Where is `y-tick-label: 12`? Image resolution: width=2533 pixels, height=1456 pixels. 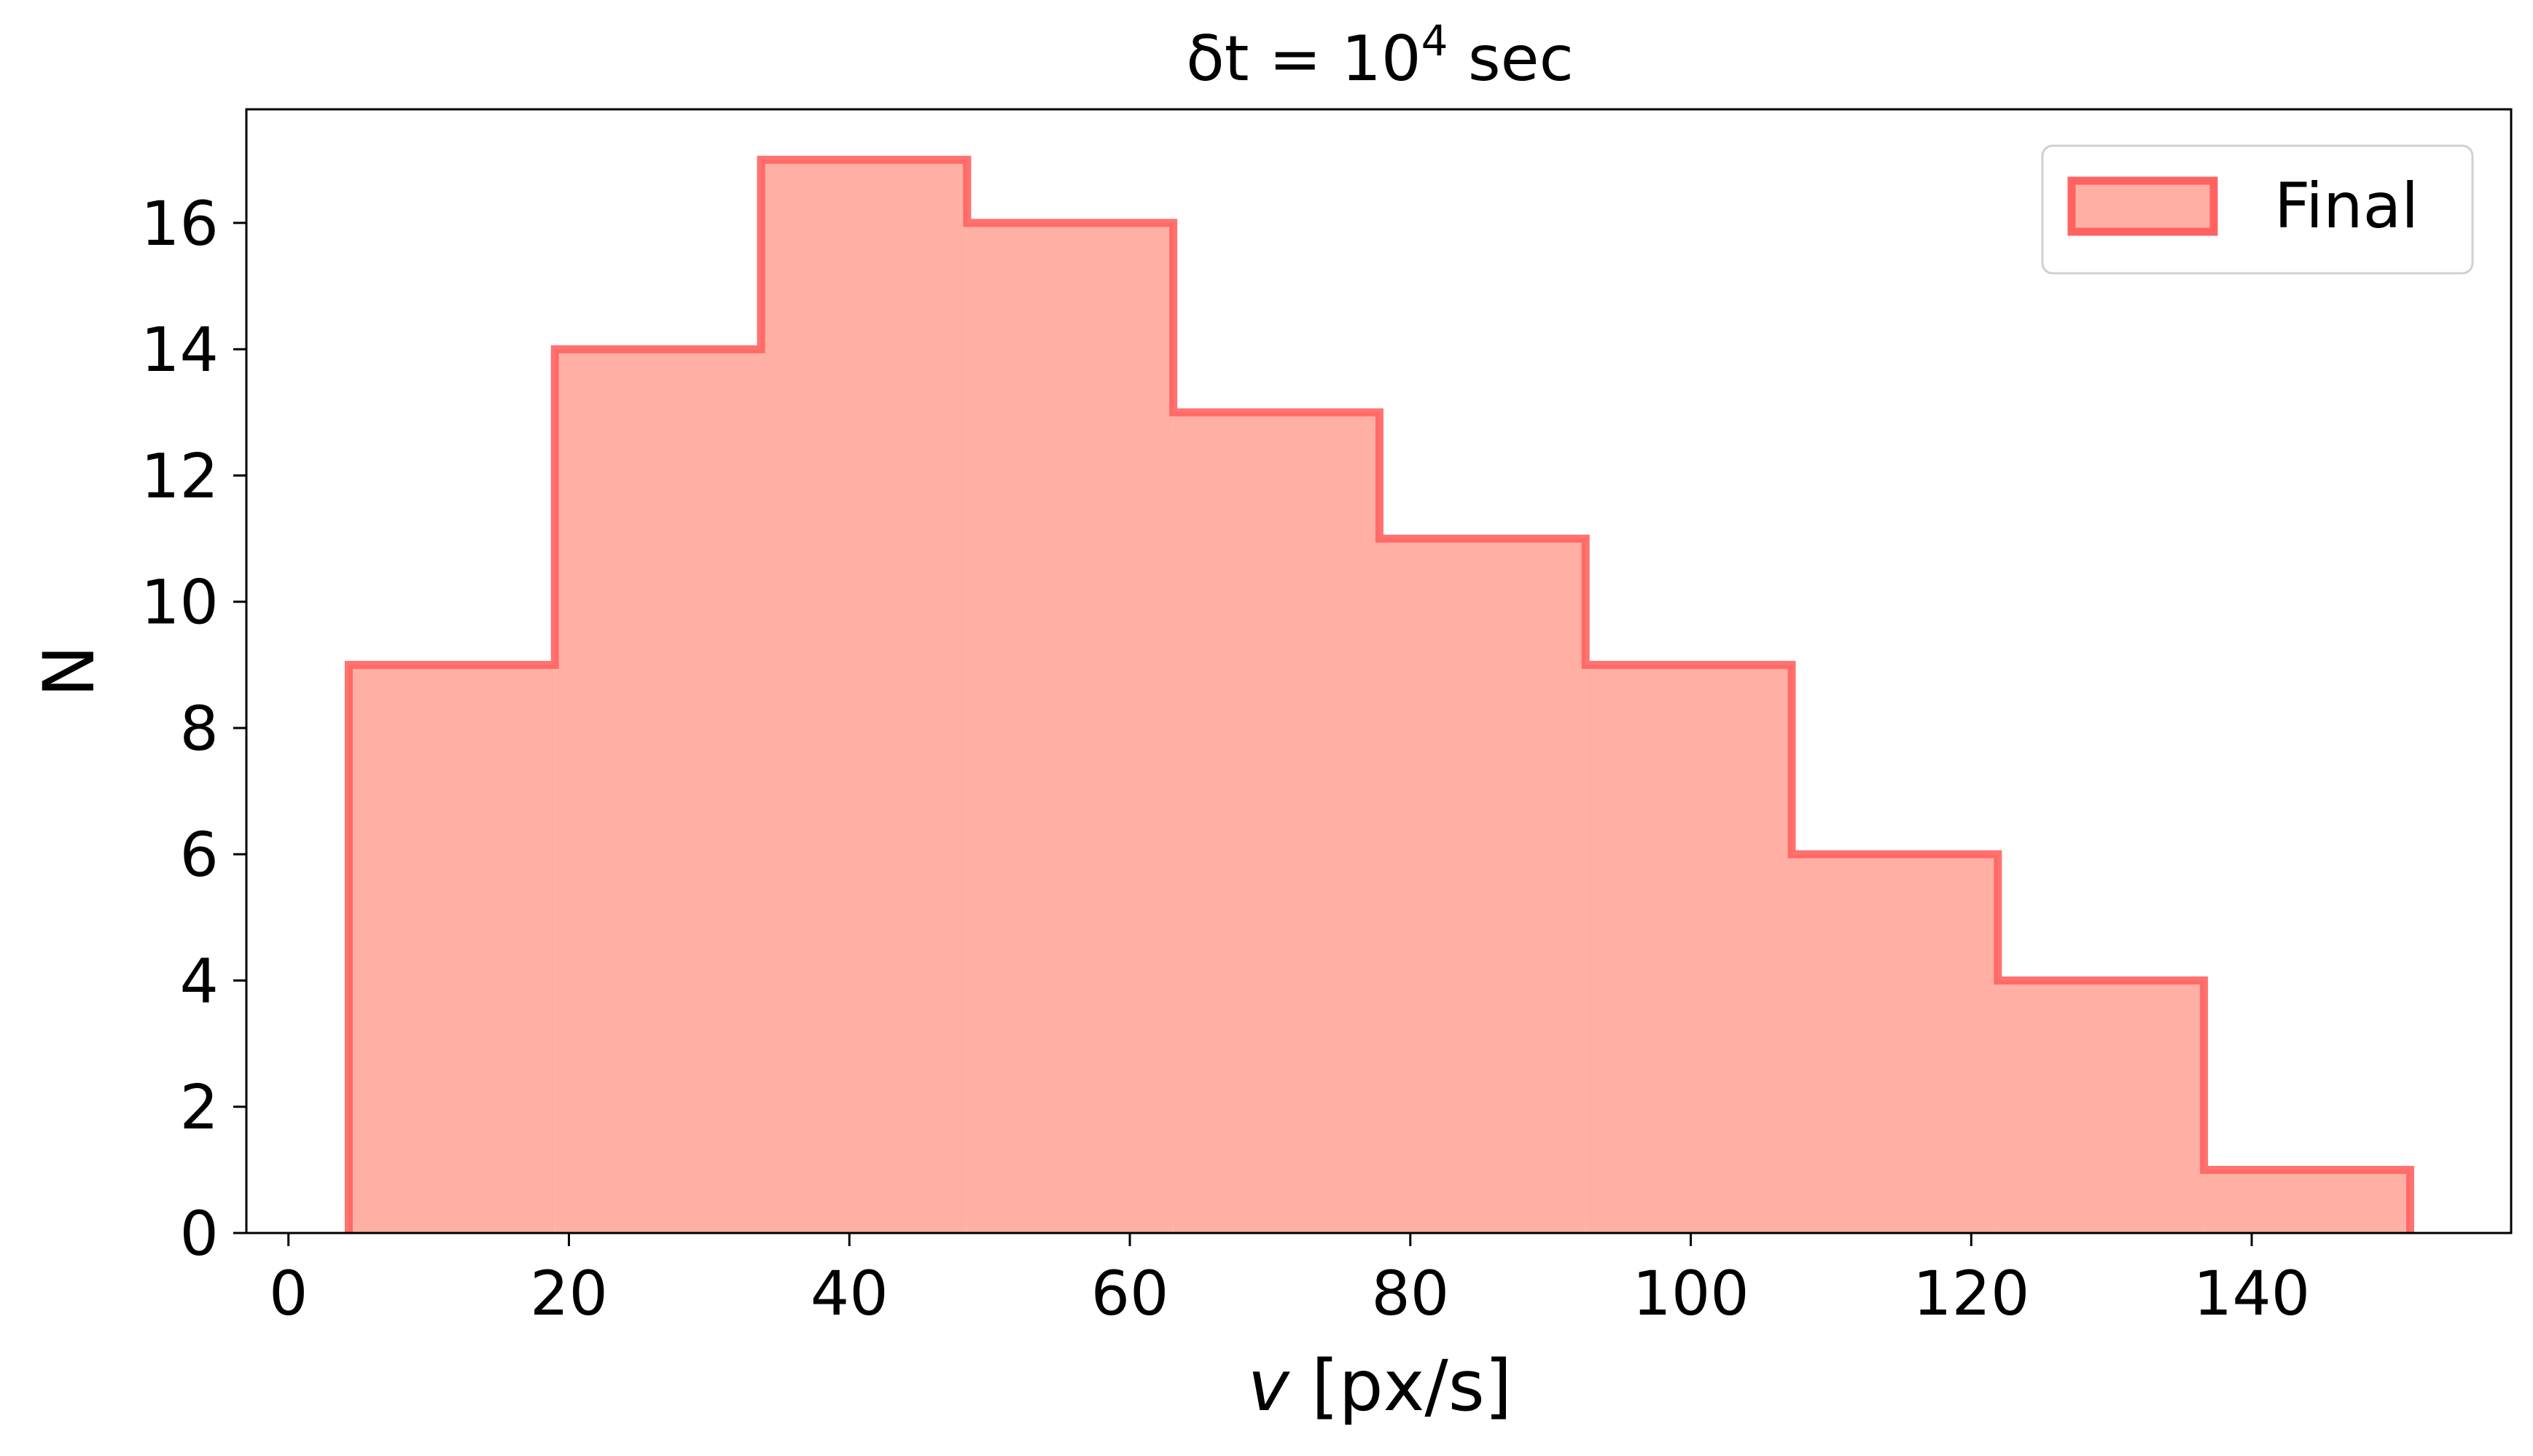 y-tick-label: 12 is located at coordinates (180, 476).